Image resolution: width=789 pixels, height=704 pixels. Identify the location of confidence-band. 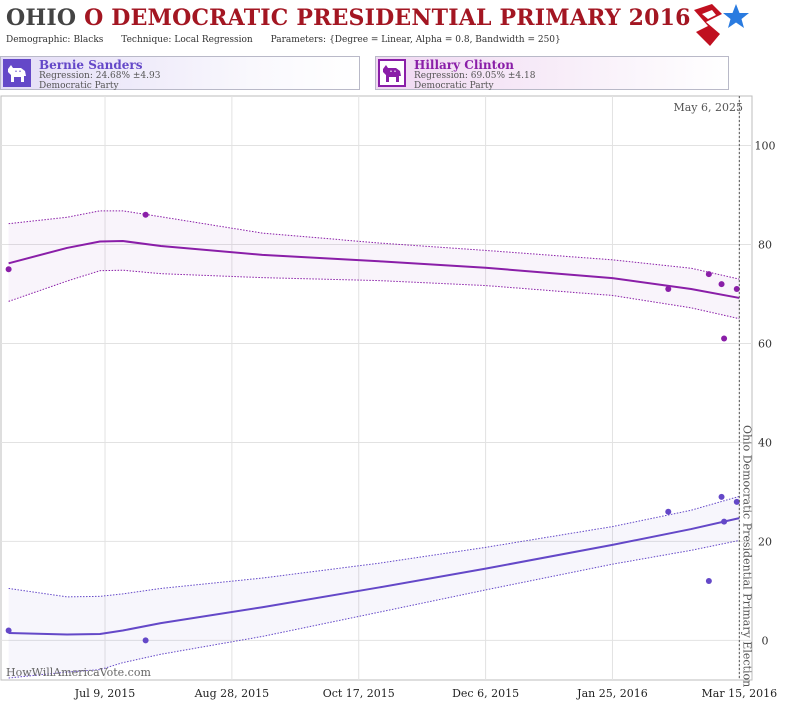
(374, 264).